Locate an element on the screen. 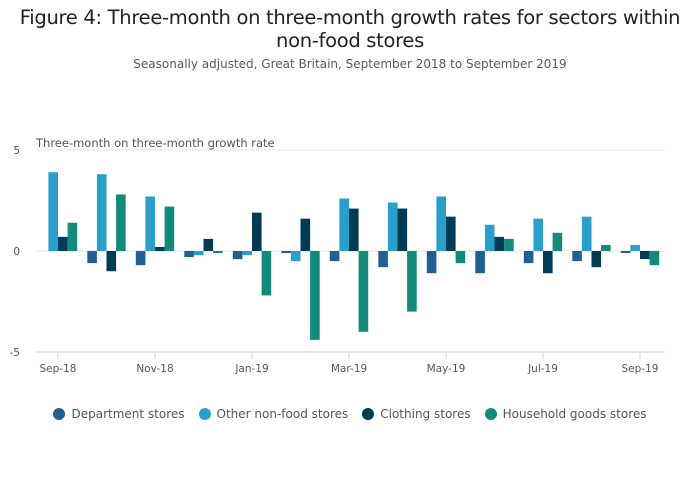 The width and height of the screenshot is (700, 502). x-tick-label: Sep-19 is located at coordinates (640, 369).